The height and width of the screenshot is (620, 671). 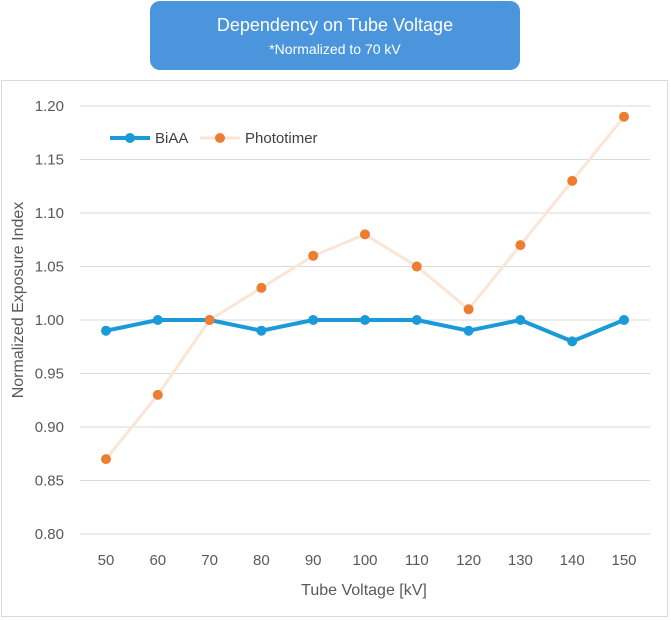 What do you see at coordinates (49, 481) in the screenshot?
I see `y-tick-label: 0.85` at bounding box center [49, 481].